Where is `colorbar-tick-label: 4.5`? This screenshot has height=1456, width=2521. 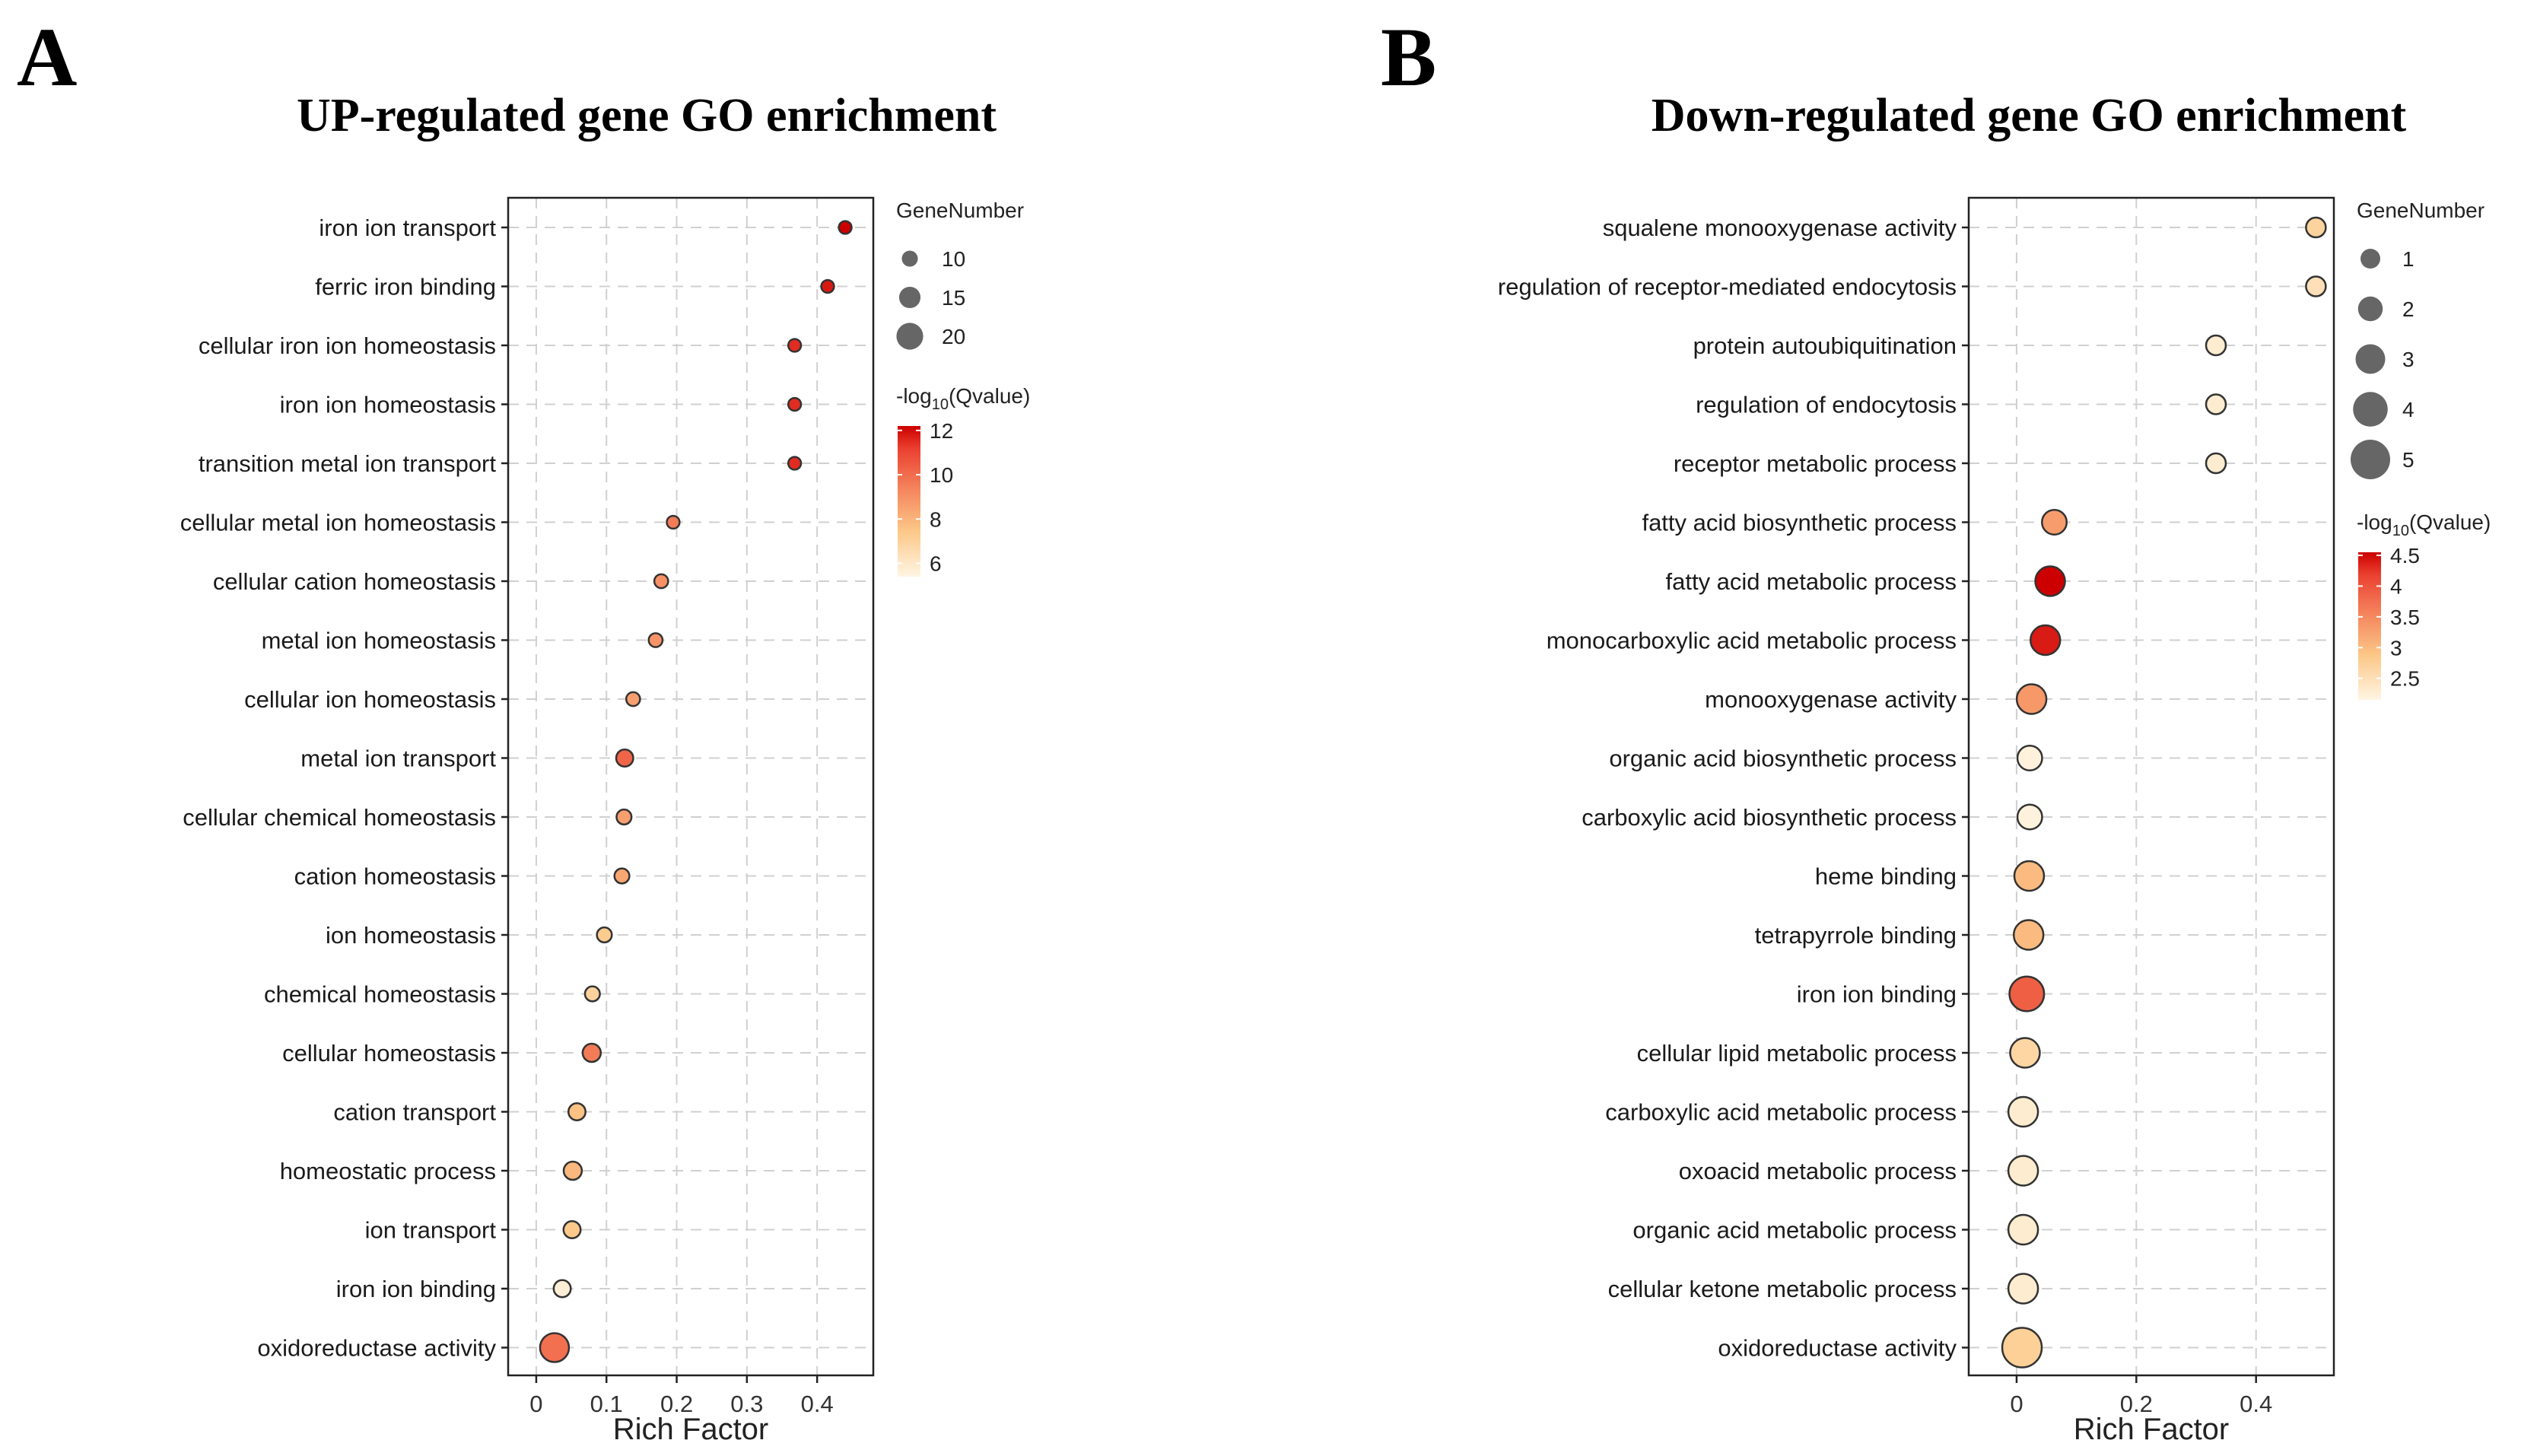 colorbar-tick-label: 4.5 is located at coordinates (2405, 555).